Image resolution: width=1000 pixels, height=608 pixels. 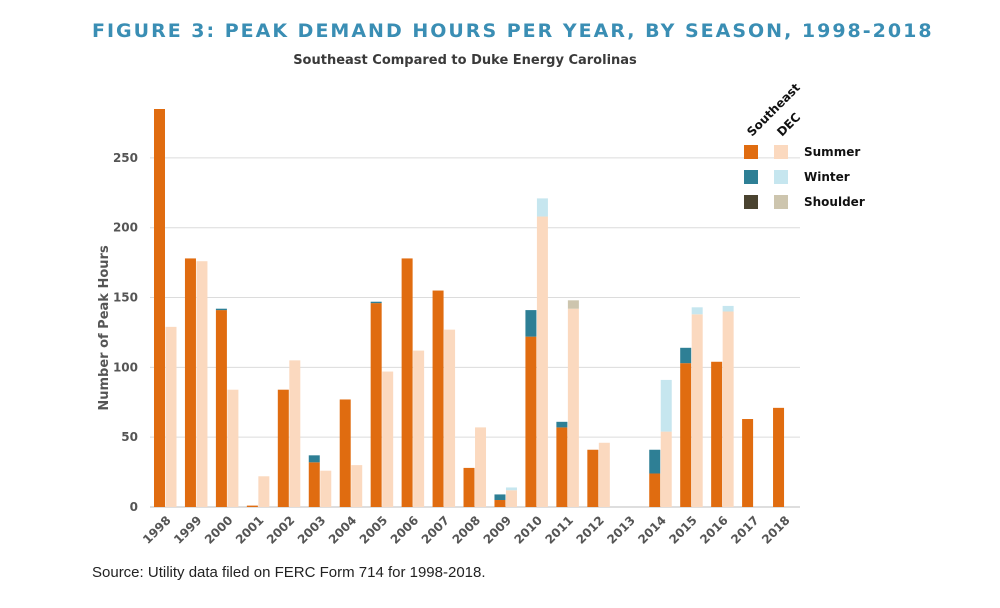 I want to click on x-tick-label: 2010, so click(x=529, y=530).